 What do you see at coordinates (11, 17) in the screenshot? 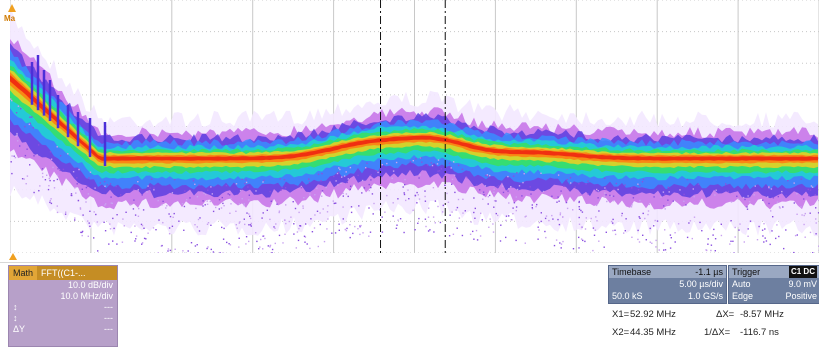
I see `math-trace-marker: Ma` at bounding box center [11, 17].